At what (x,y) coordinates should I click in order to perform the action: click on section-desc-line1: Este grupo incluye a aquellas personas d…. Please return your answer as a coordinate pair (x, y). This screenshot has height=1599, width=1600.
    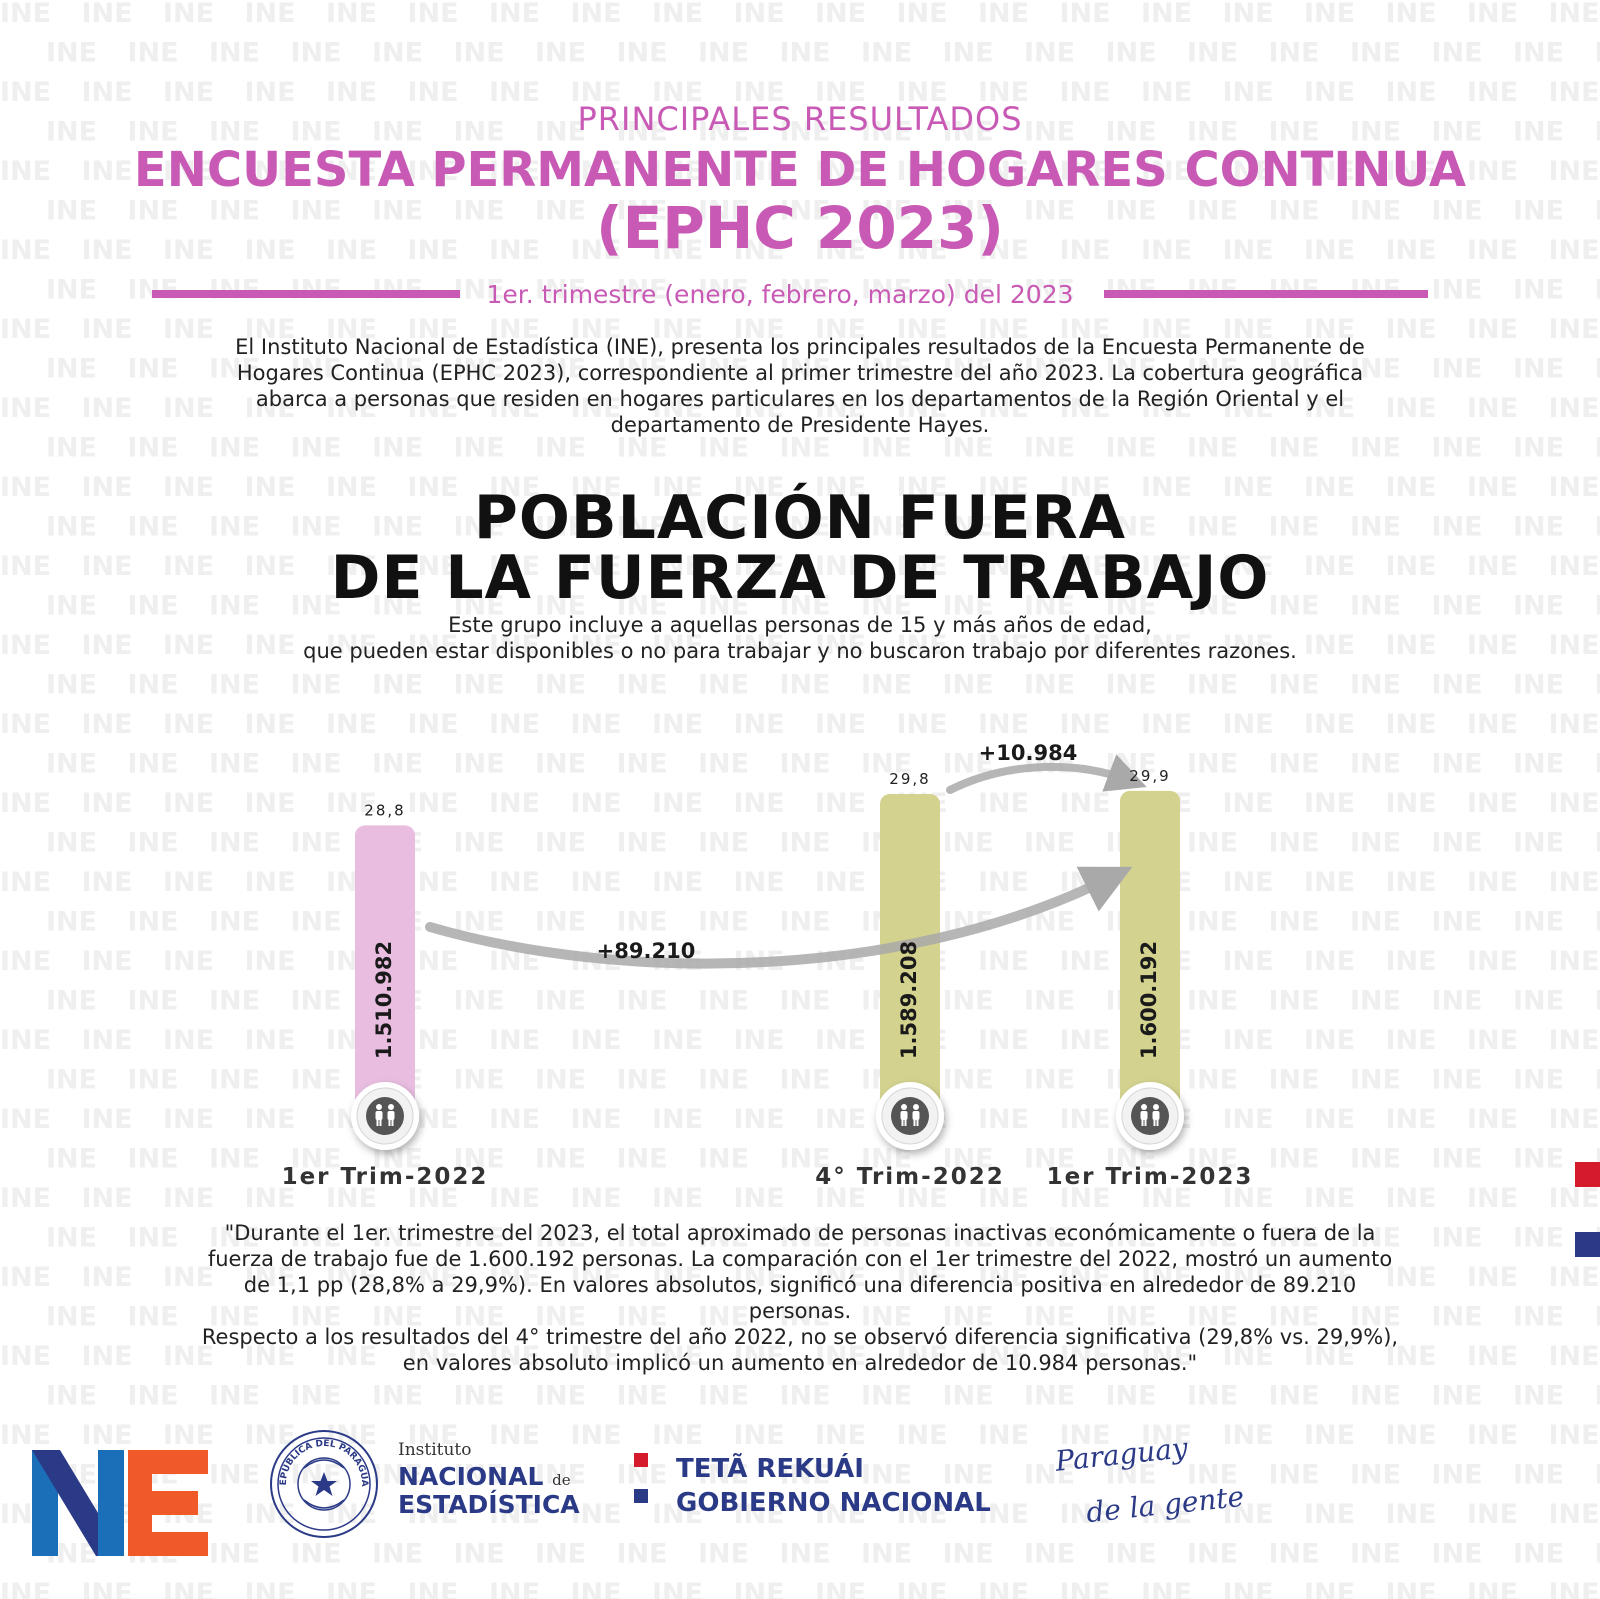
    Looking at the image, I should click on (800, 625).